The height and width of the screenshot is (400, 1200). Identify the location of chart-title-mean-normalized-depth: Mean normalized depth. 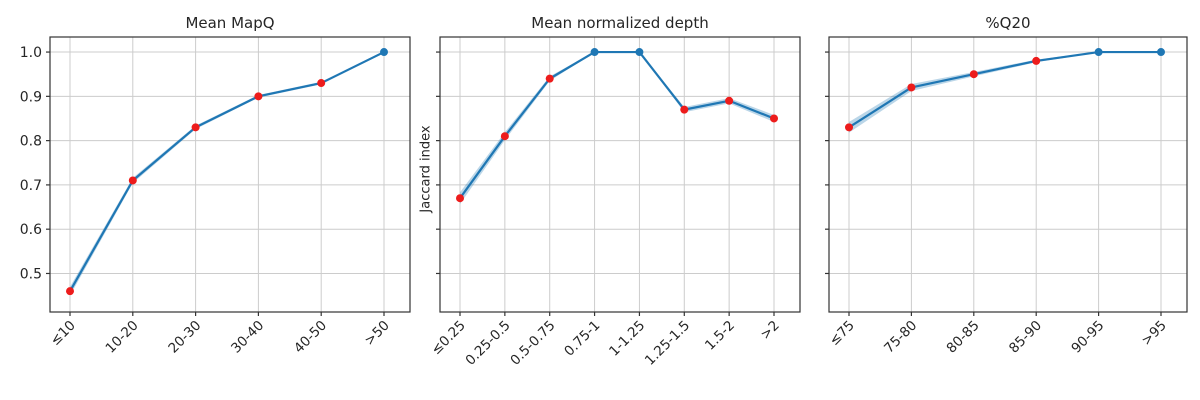
(620, 23).